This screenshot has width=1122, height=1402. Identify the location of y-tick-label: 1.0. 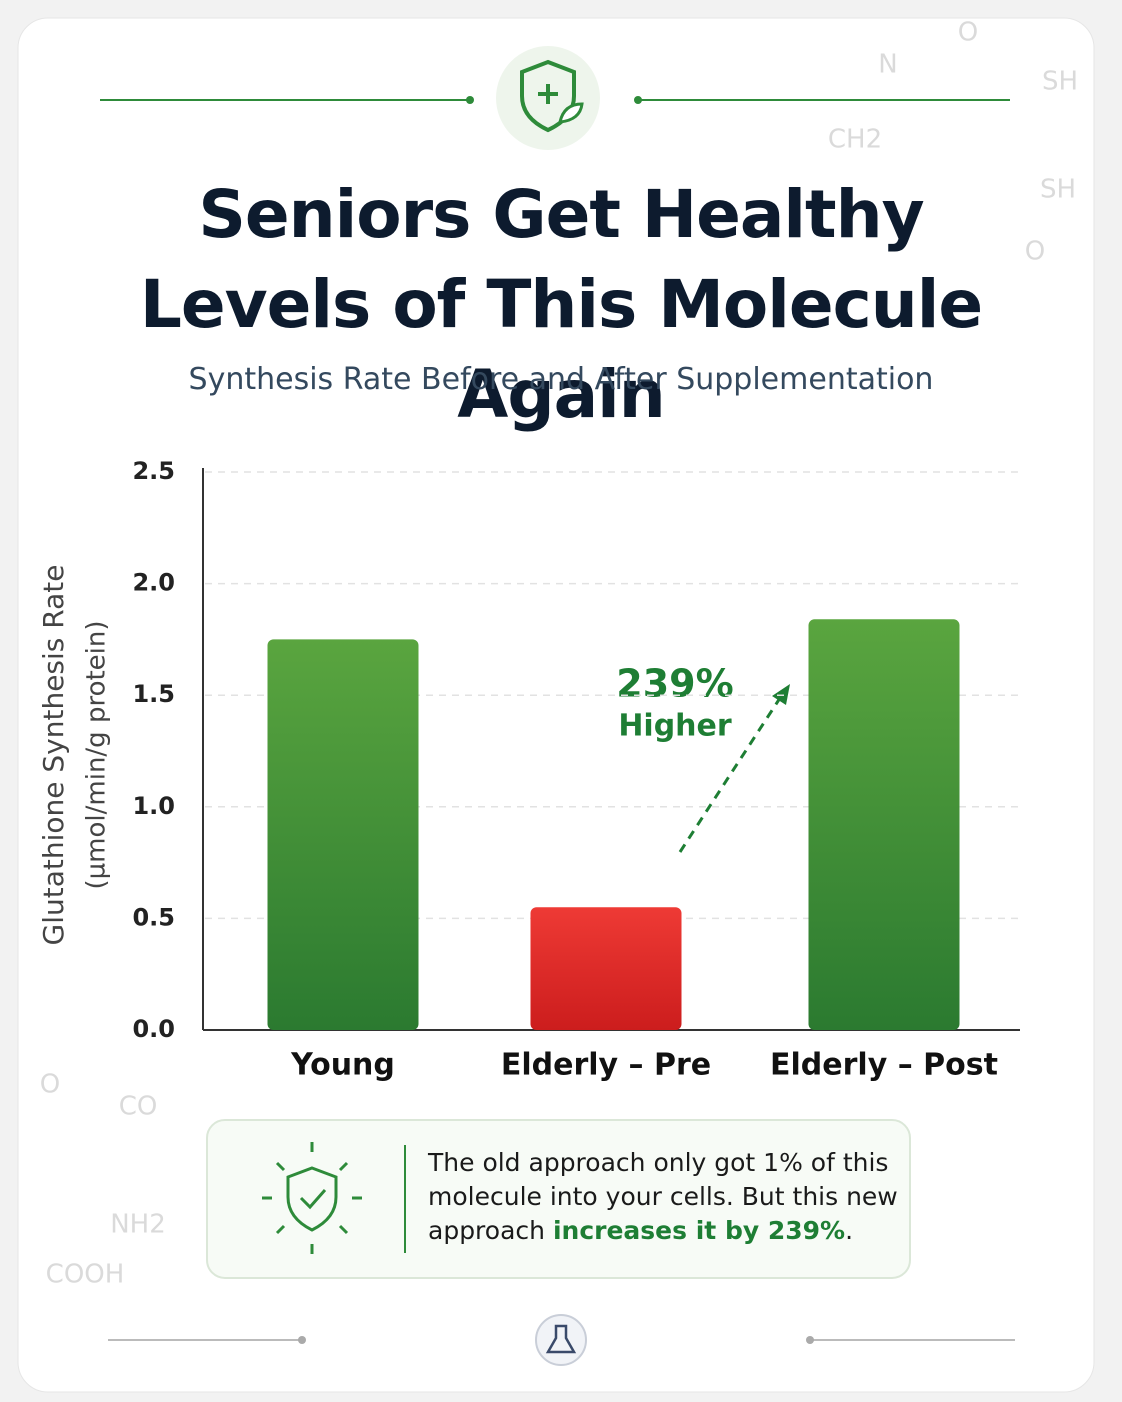
(153, 806).